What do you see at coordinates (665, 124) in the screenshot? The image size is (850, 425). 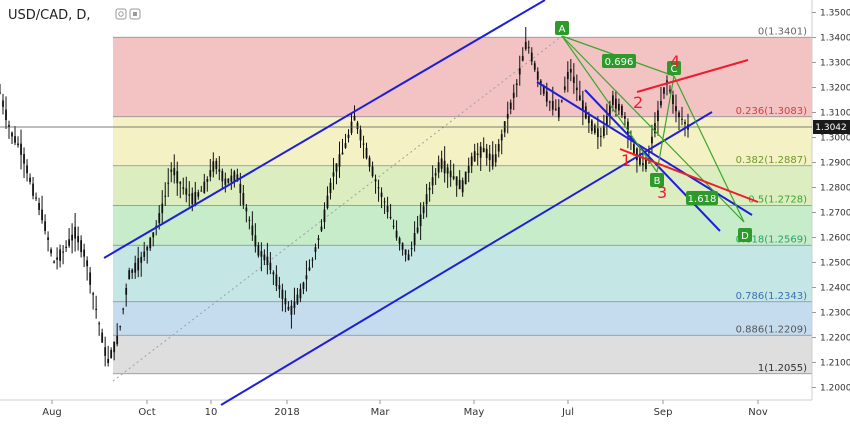 I see `pattern-line-b-c` at bounding box center [665, 124].